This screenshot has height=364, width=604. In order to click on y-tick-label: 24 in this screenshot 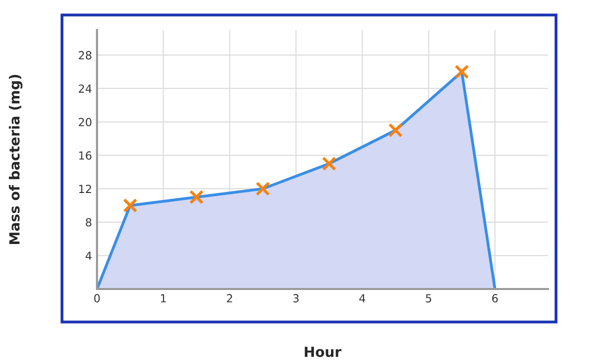, I will do `click(85, 88)`.